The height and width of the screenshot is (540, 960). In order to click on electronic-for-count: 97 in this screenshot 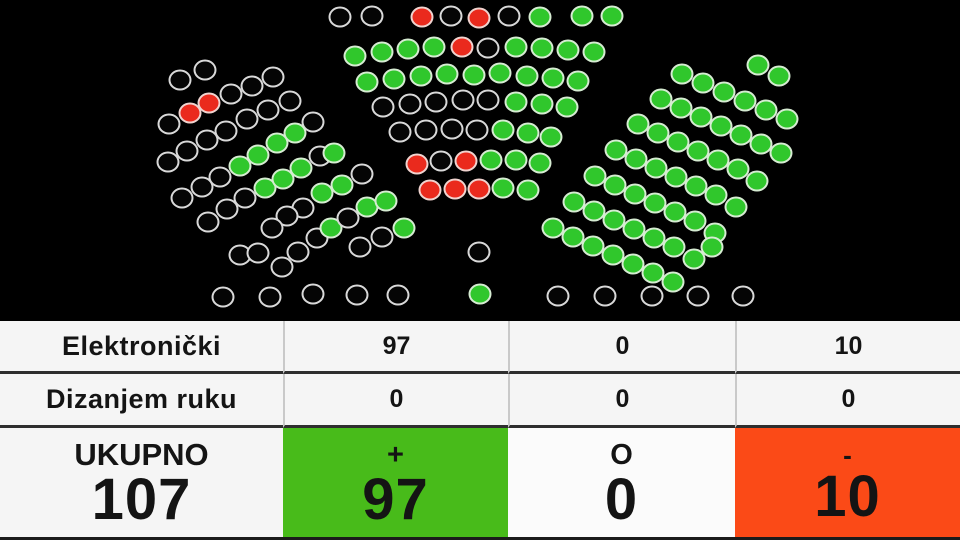, I will do `click(395, 347)`.